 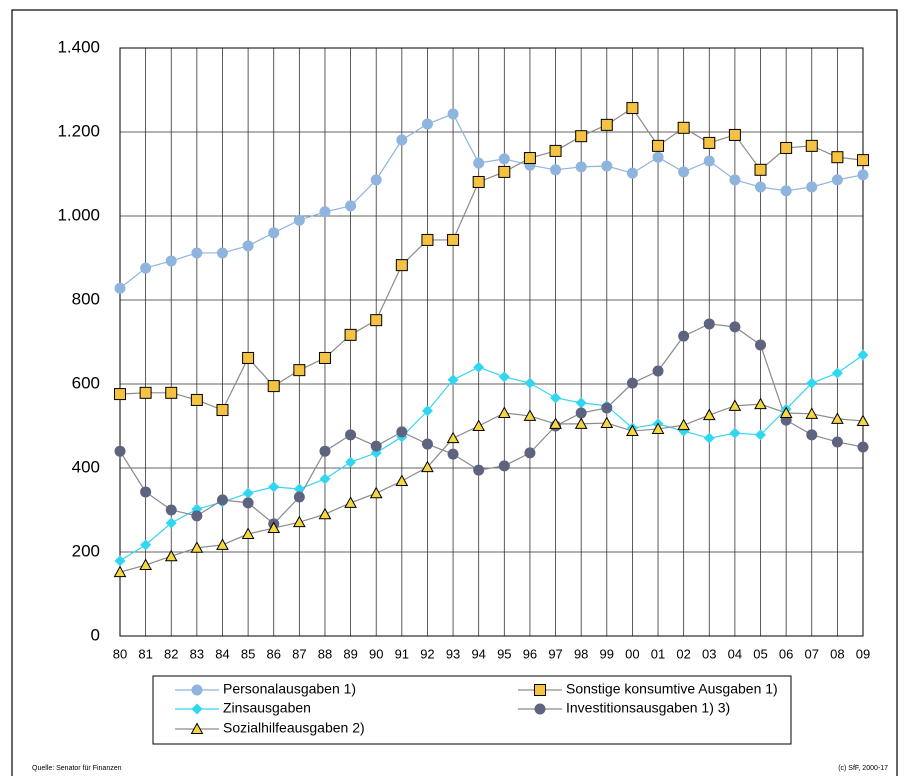 I want to click on x-tick-label: 80, so click(x=120, y=653).